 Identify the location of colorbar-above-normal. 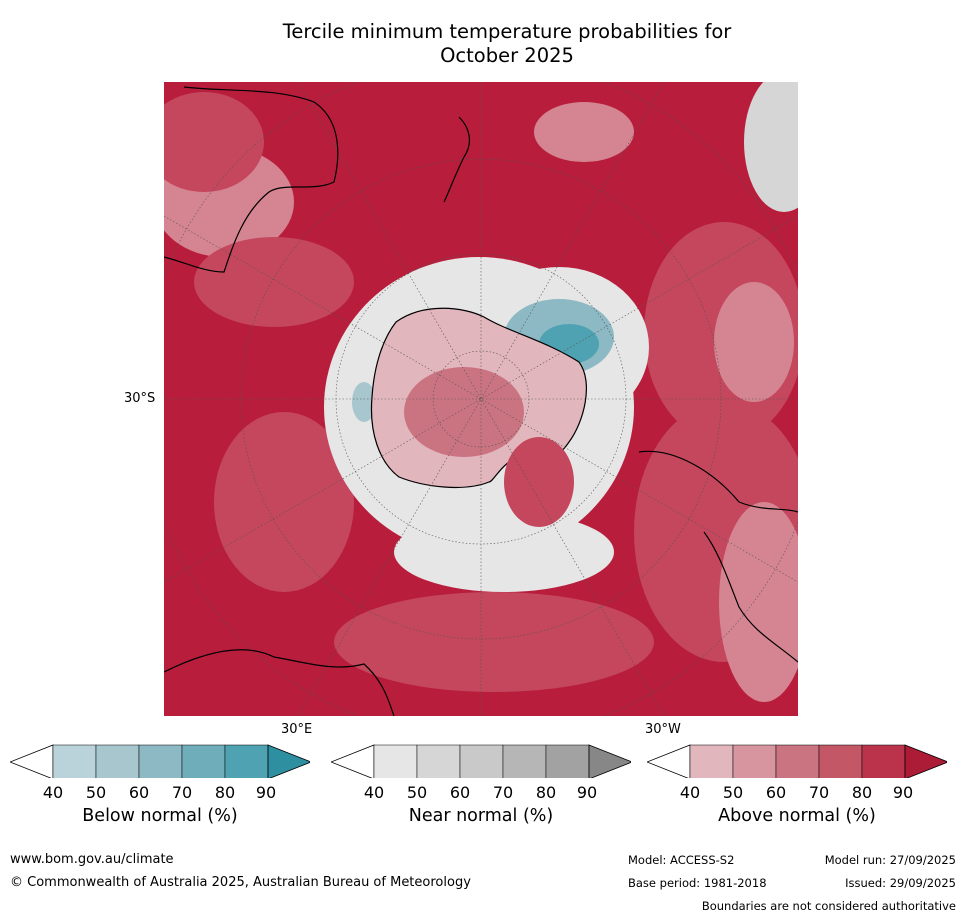
(797, 761).